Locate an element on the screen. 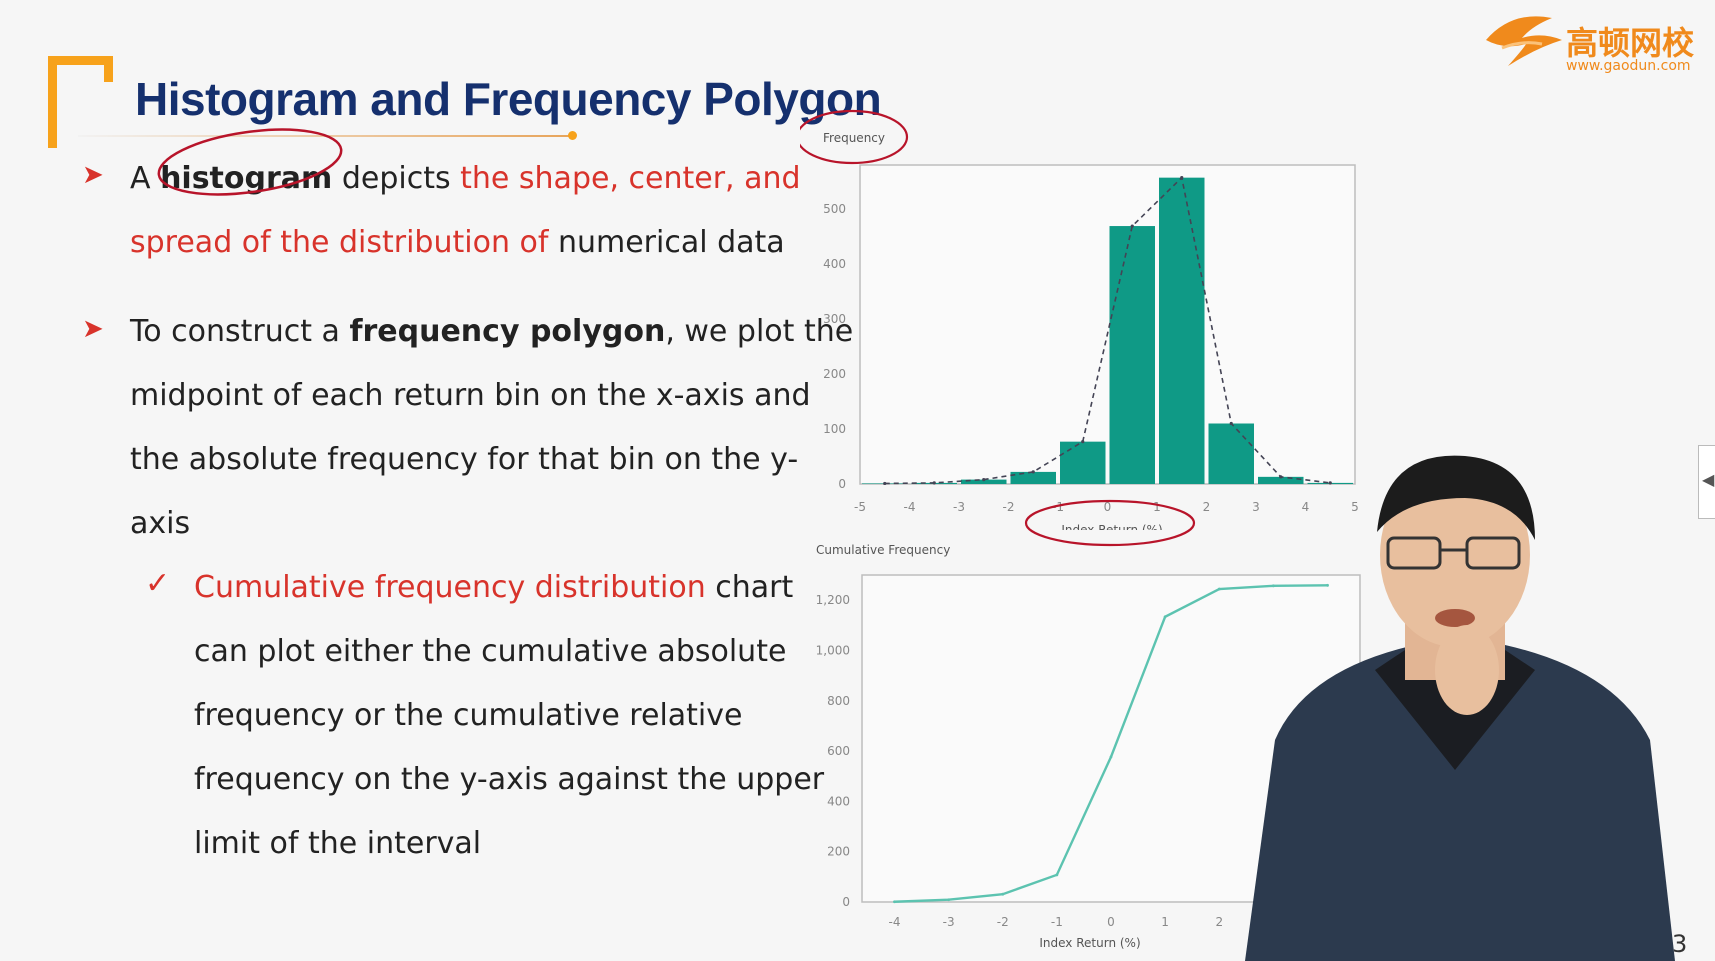 Image resolution: width=1715 pixels, height=961 pixels. y-axis-label: Frequency is located at coordinates (854, 138).